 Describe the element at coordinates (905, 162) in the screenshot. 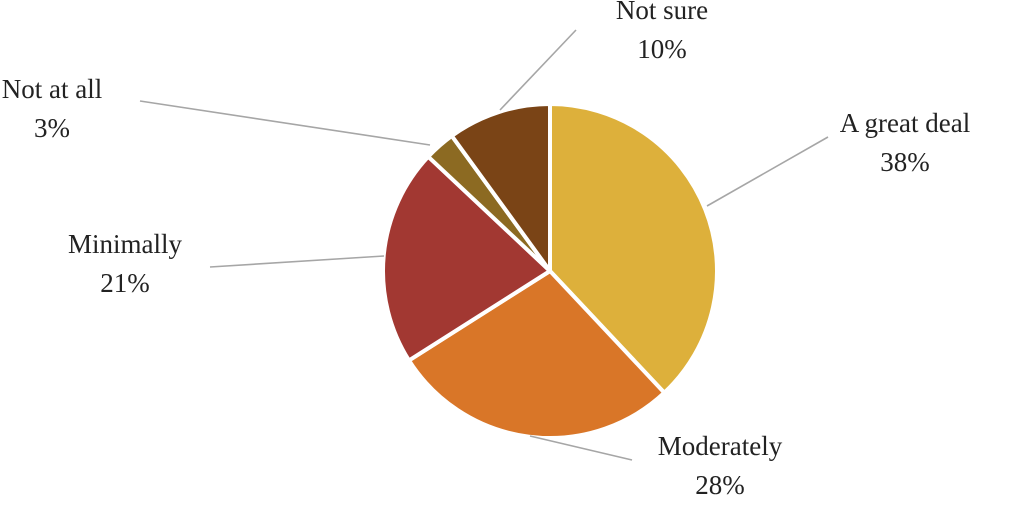

I see `slice-percent-label: 38%` at that location.